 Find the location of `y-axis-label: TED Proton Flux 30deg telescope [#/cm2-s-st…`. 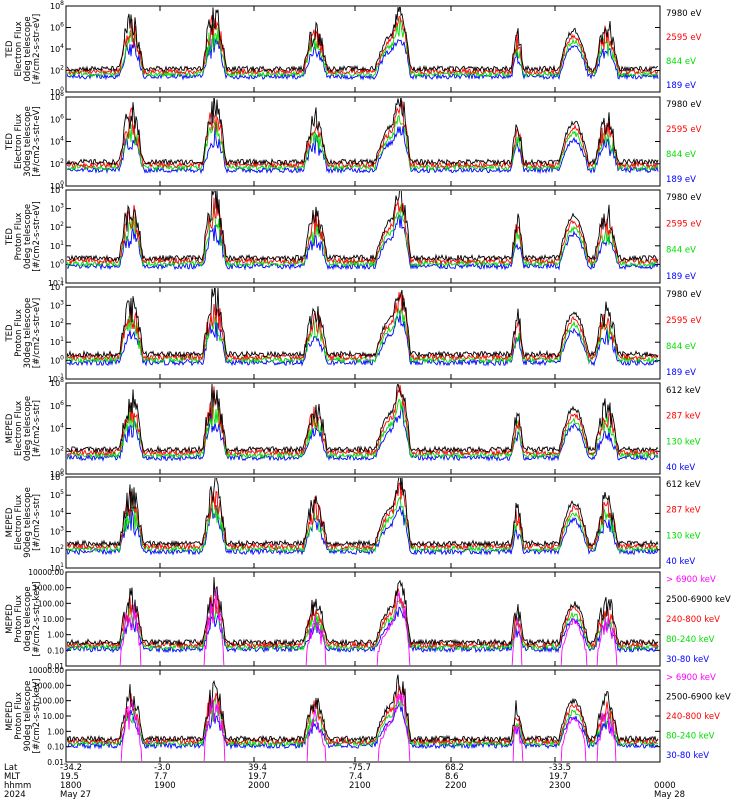

y-axis-label: TED Proton Flux 30deg telescope [#/cm2-s-st… is located at coordinates (23, 333).